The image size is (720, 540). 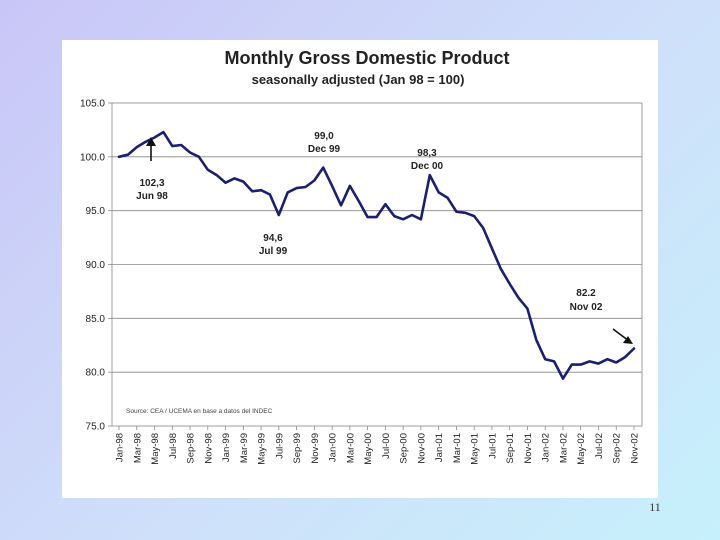 I want to click on annotation-label: Jun 98, so click(x=152, y=196).